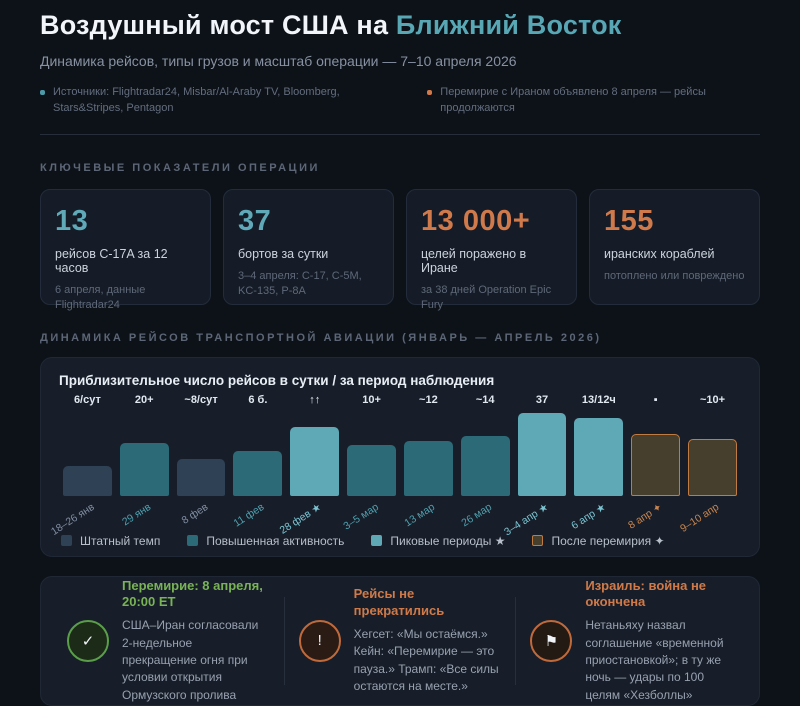 The height and width of the screenshot is (706, 800). What do you see at coordinates (448, 540) in the screenshot?
I see `legend-label: Пиковые периоды ★` at bounding box center [448, 540].